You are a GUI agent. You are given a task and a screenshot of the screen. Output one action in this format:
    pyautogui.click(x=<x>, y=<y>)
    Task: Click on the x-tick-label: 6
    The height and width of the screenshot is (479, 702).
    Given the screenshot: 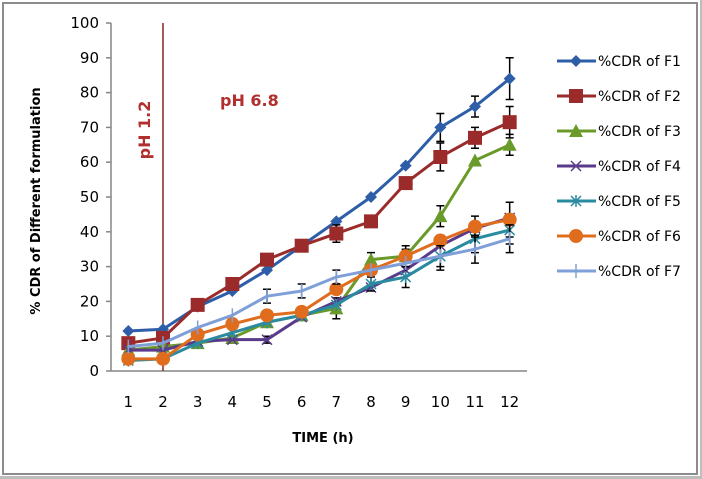 What is the action you would take?
    pyautogui.click(x=302, y=402)
    